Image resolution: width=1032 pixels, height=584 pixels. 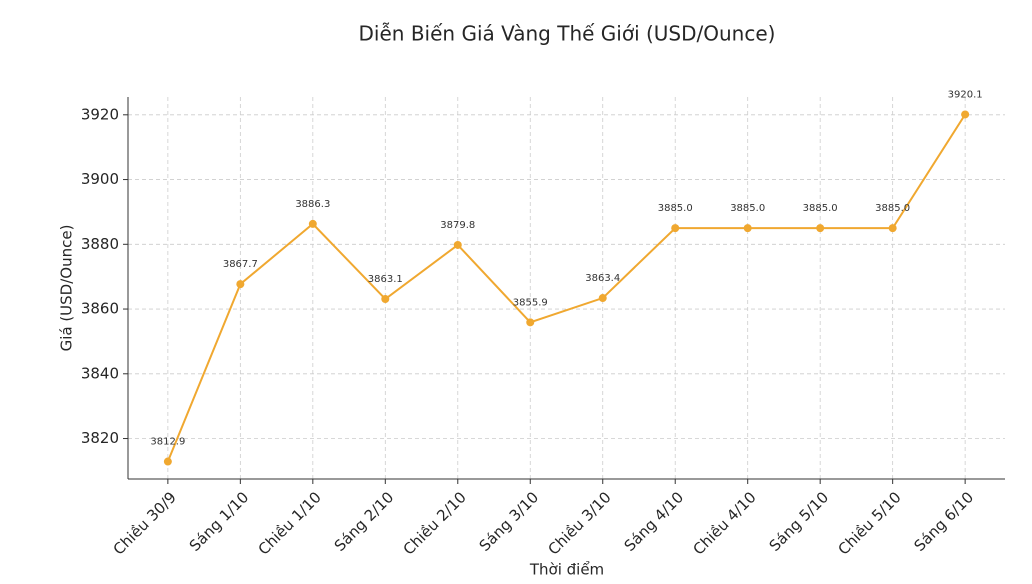 I want to click on y-axis-label: Giá (USD/Ounce), so click(x=67, y=288).